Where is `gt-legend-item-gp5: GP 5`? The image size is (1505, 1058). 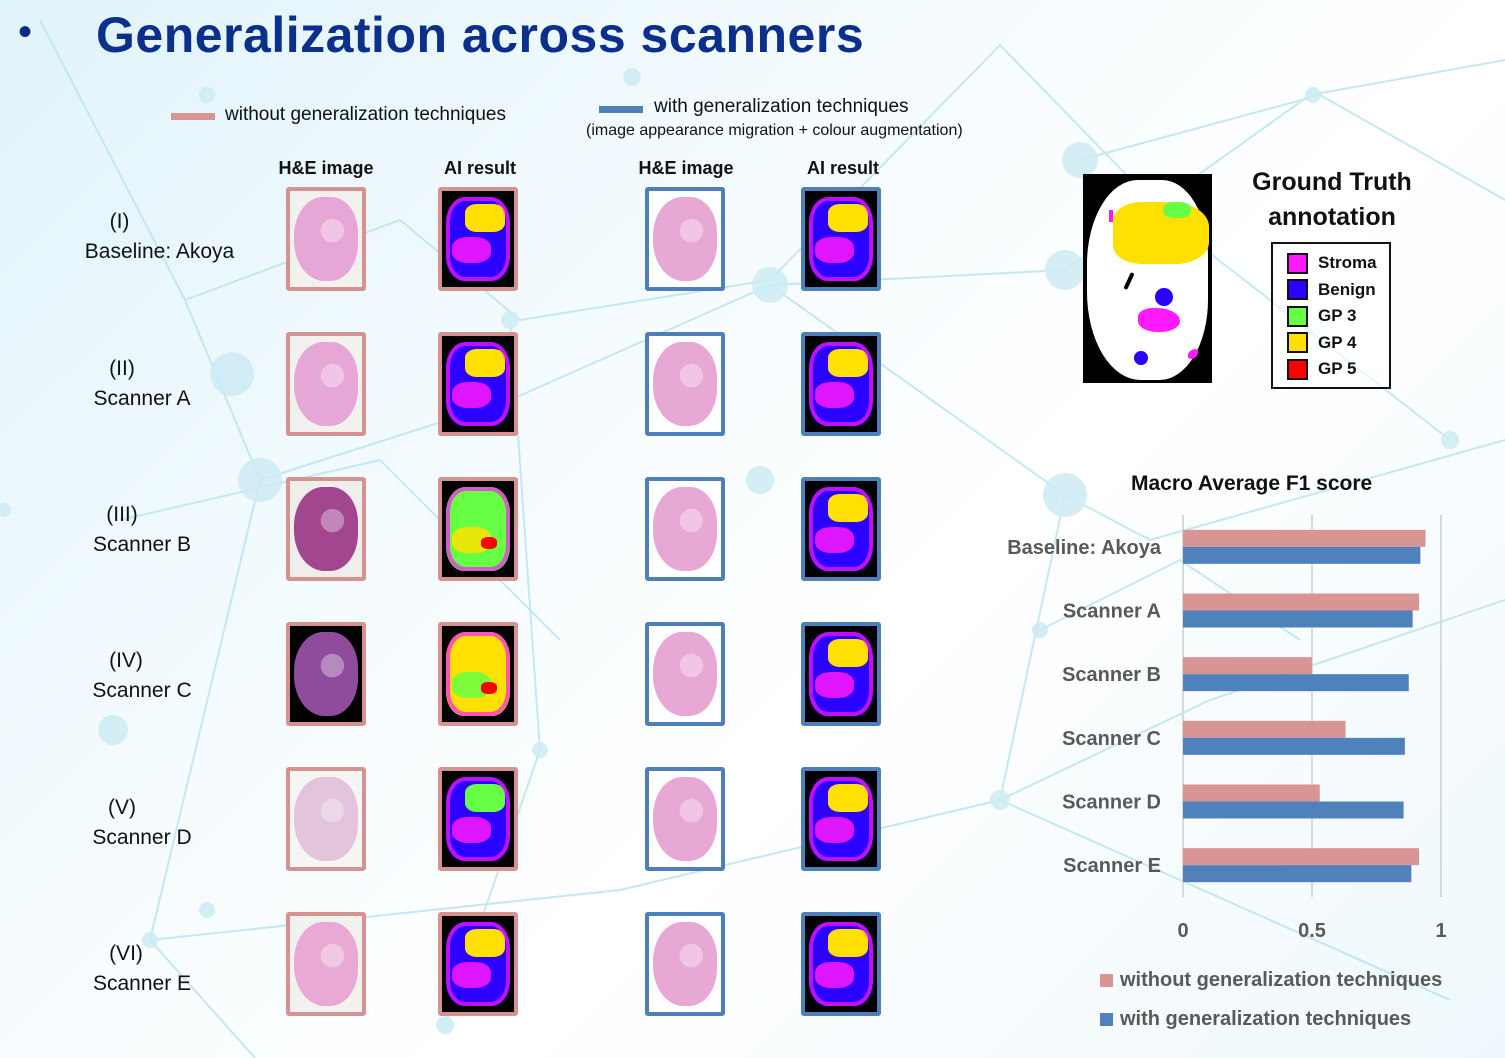
gt-legend-item-gp5: GP 5 is located at coordinates (1333, 369).